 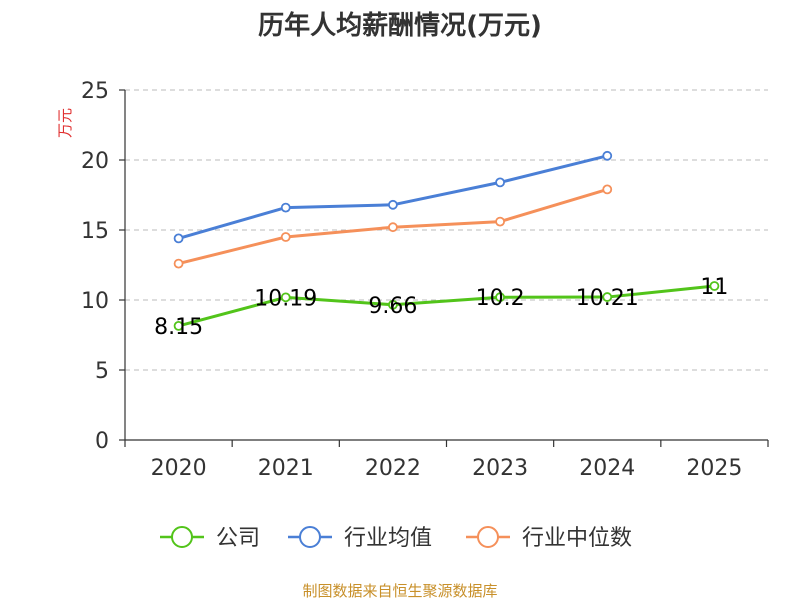 I want to click on y-tick-label: 15, so click(x=95, y=231).